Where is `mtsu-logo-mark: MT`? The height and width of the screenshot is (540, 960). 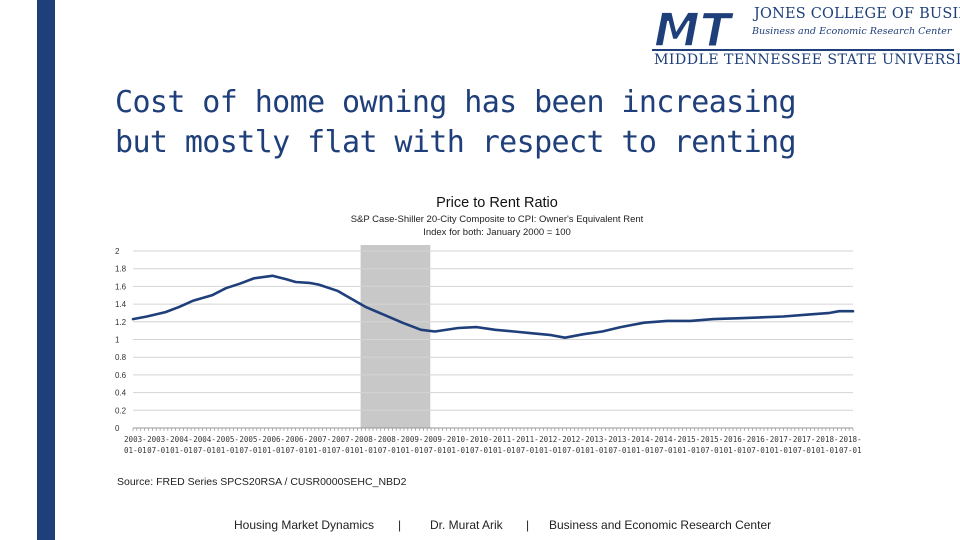 mtsu-logo-mark: MT is located at coordinates (694, 28).